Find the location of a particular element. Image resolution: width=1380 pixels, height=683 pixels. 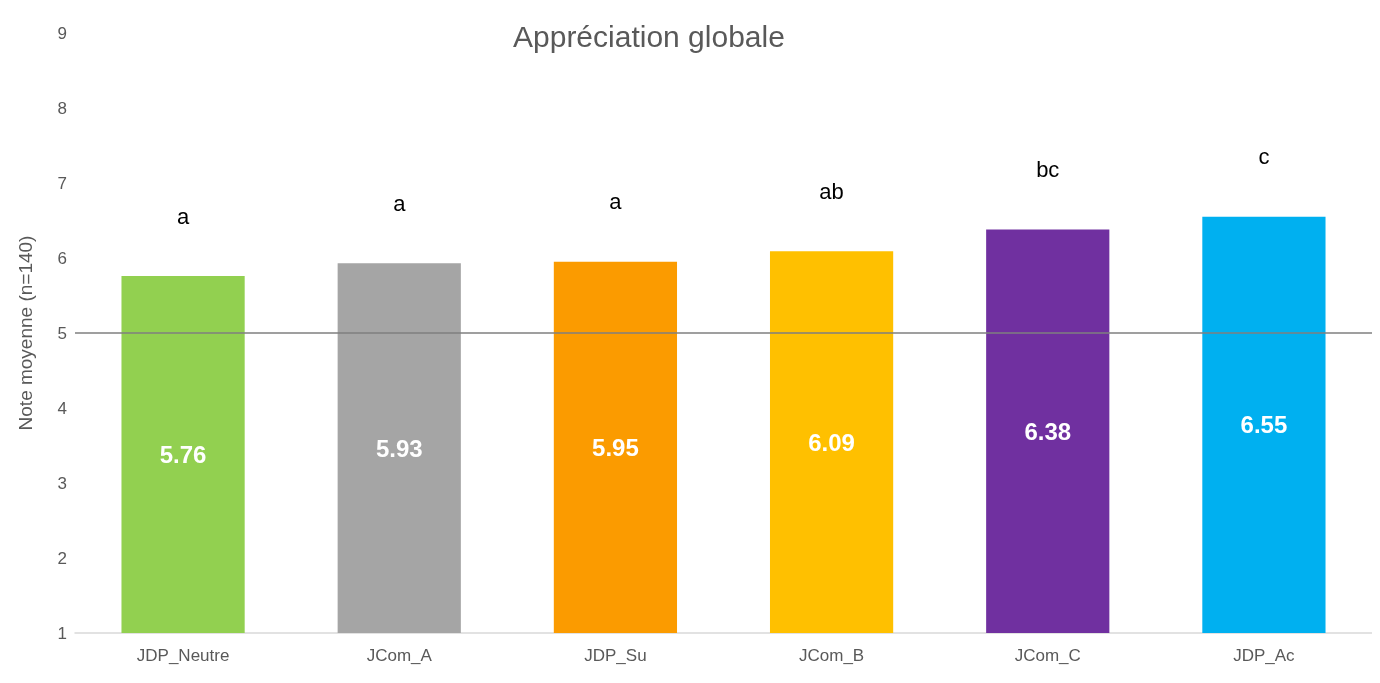

x-tick-label: JDP_Su is located at coordinates (615, 655).